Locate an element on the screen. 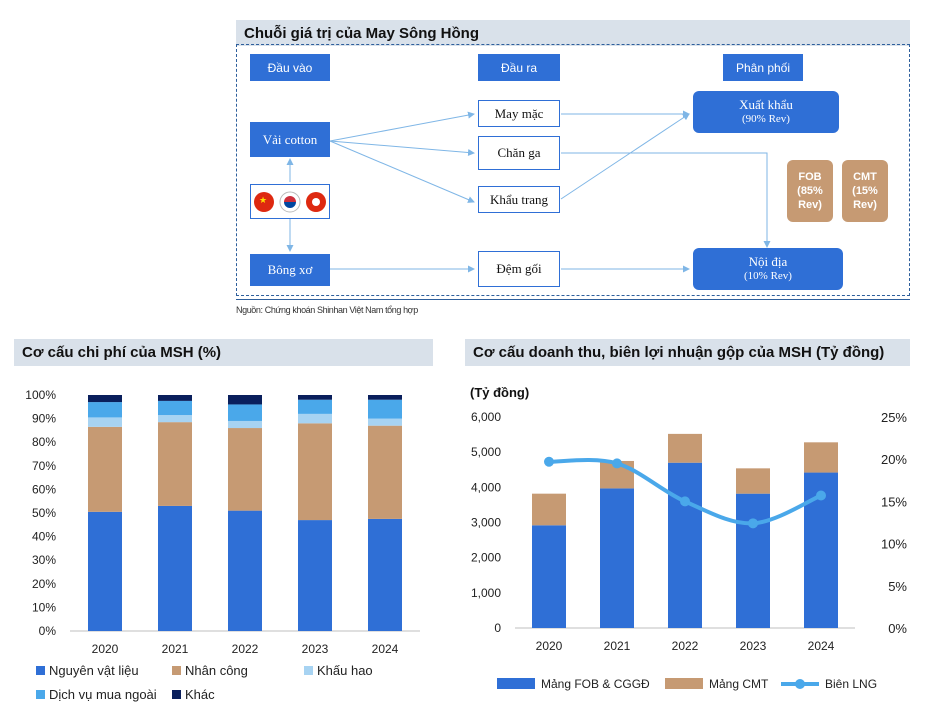  y-tick-label: 100% is located at coordinates (40, 395).